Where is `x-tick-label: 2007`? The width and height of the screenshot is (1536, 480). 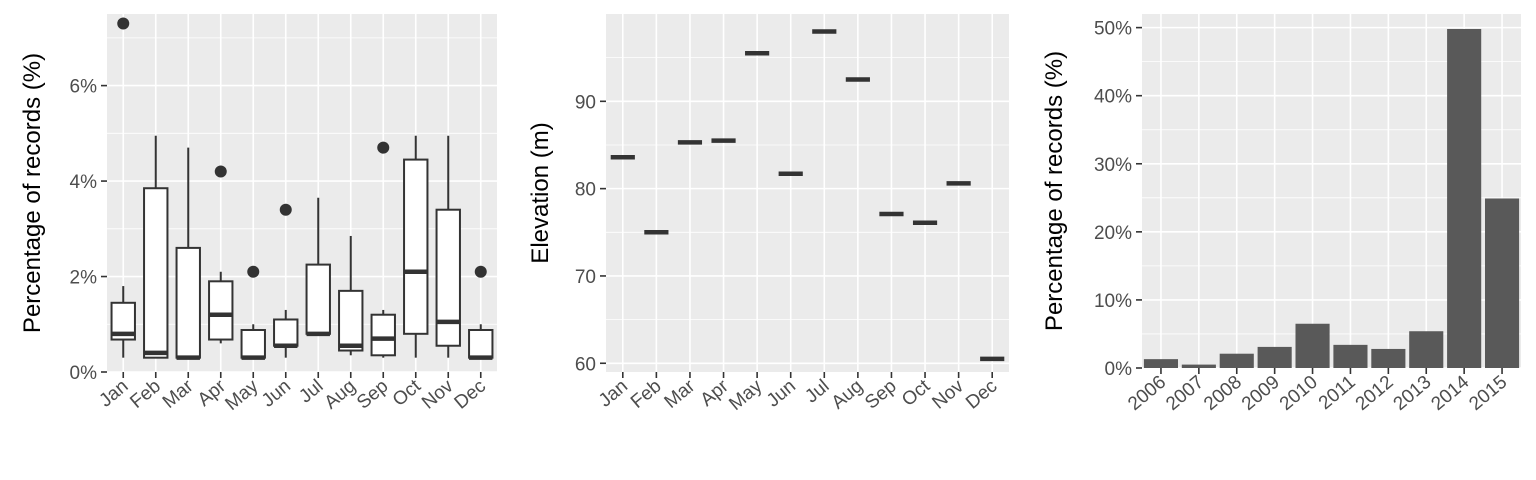 x-tick-label: 2007 is located at coordinates (1185, 393).